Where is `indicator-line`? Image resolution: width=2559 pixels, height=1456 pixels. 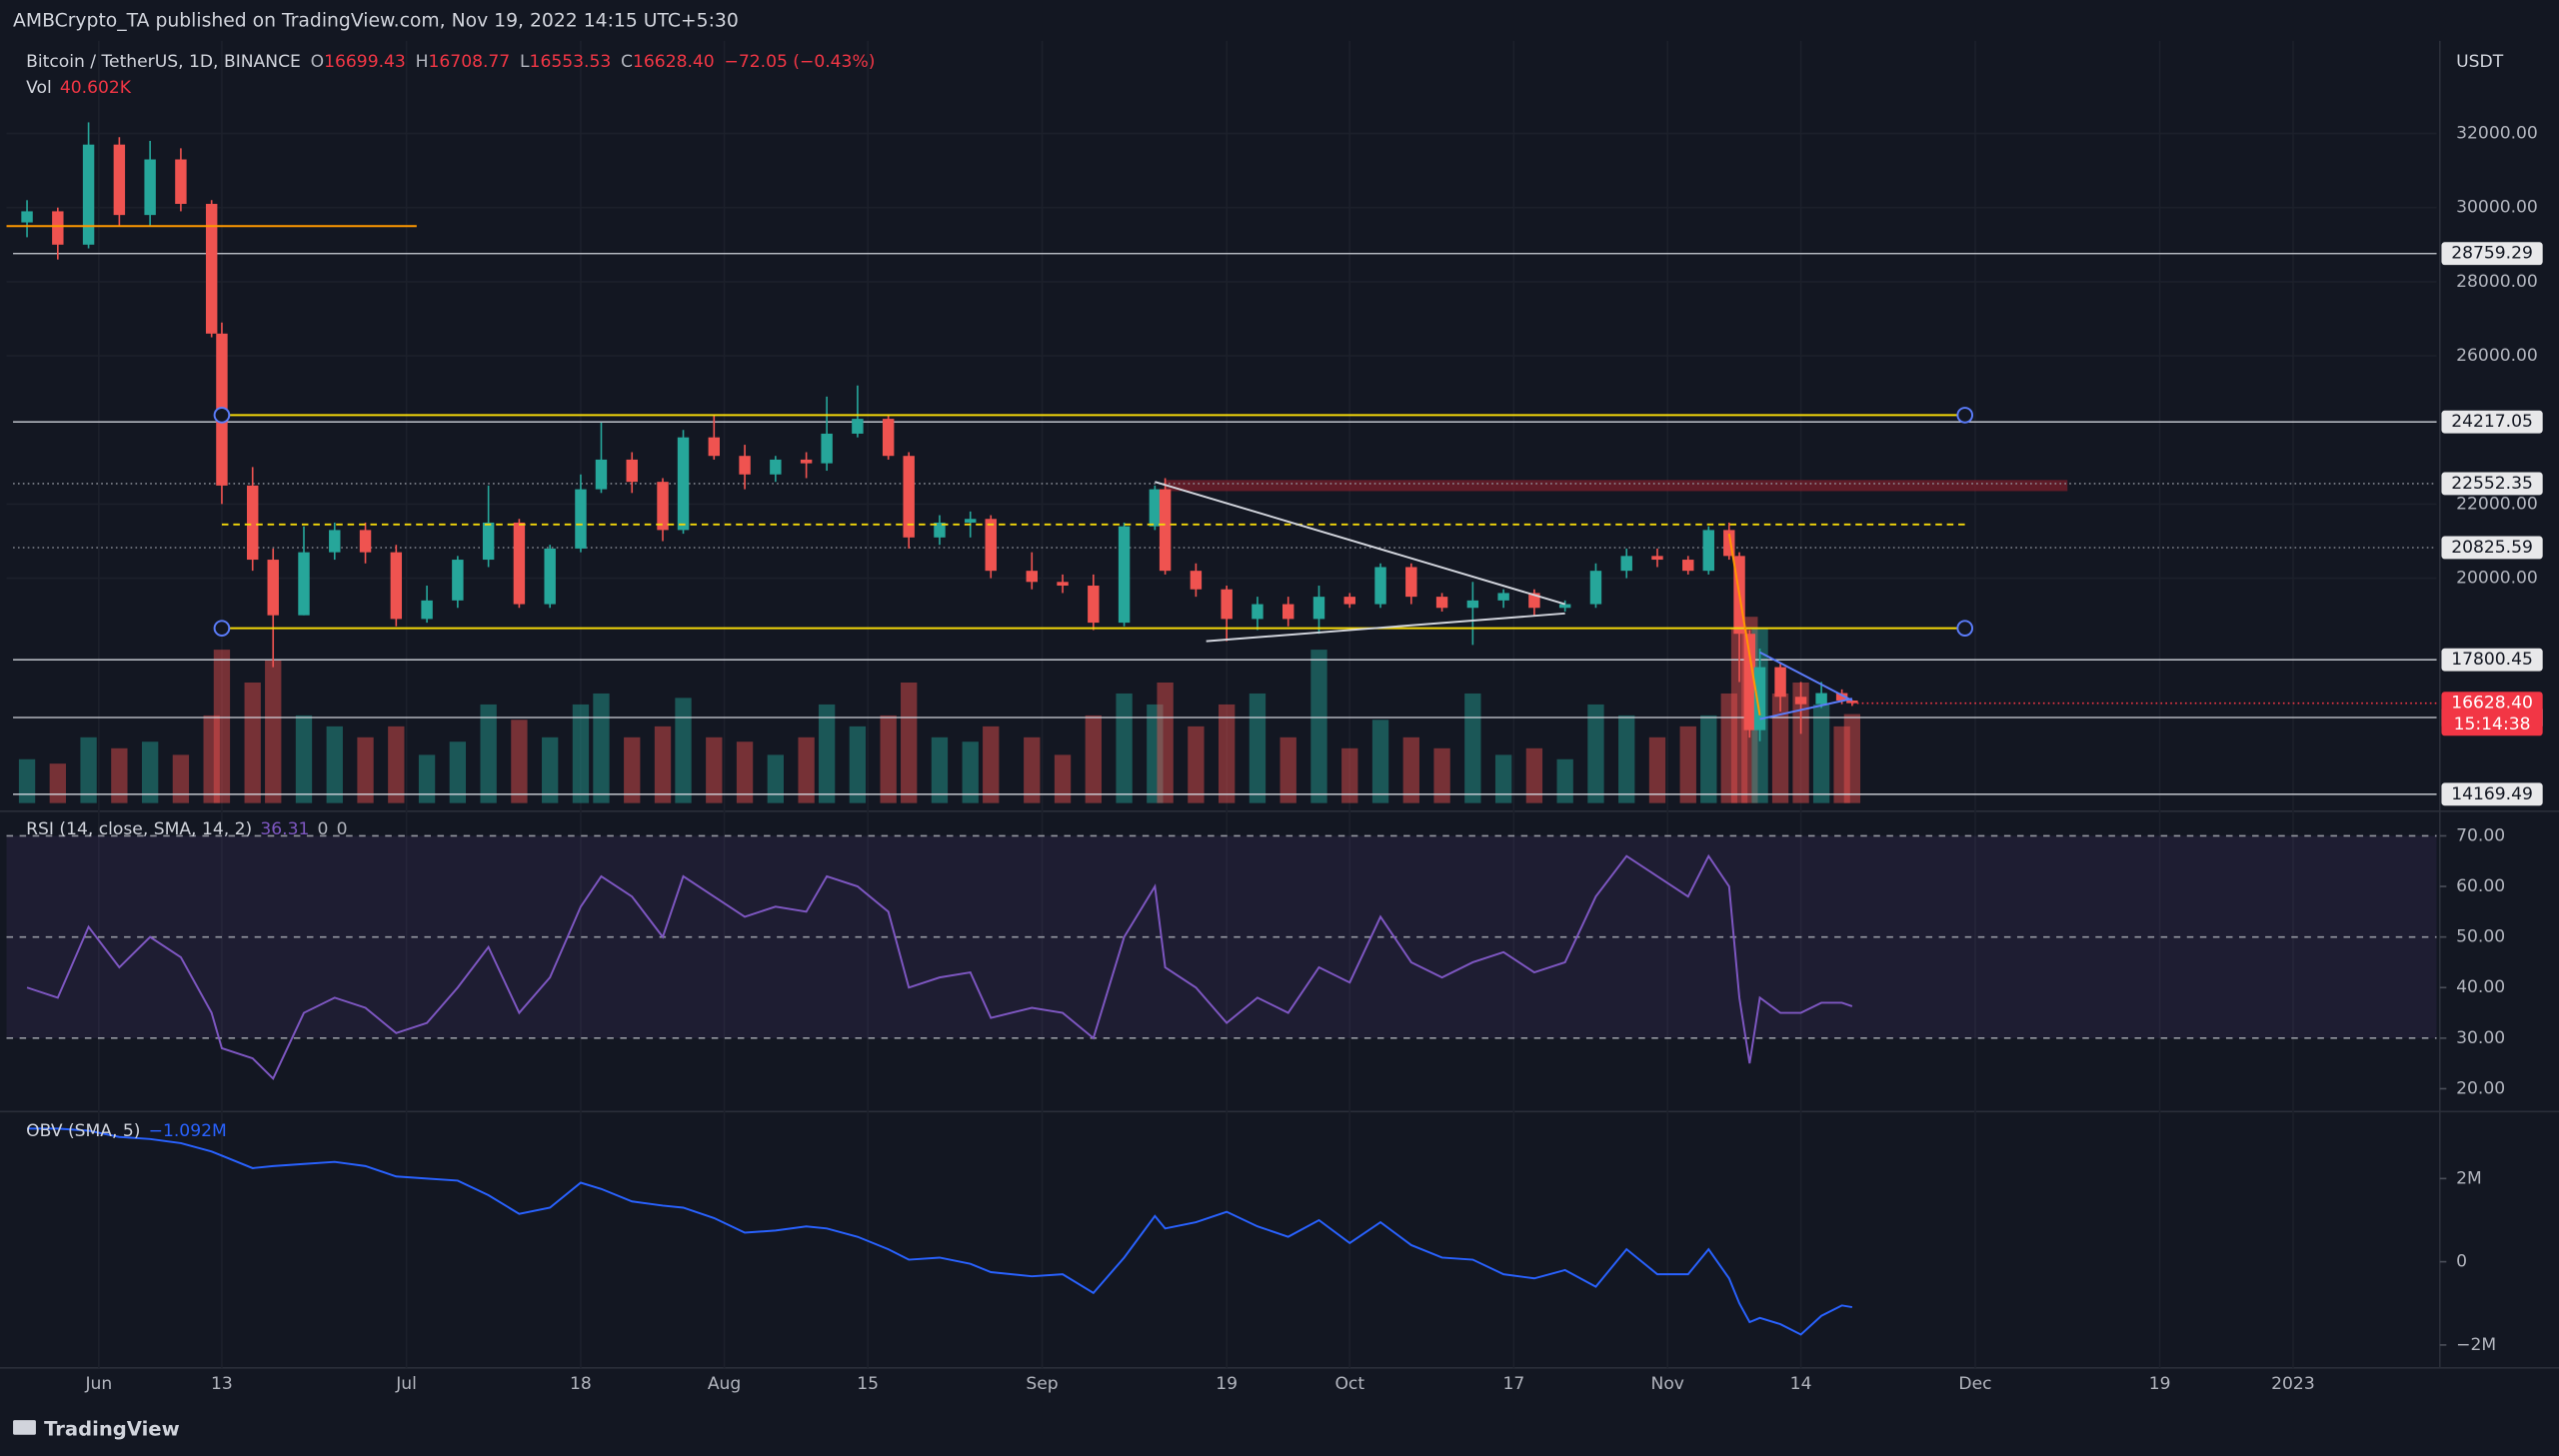
indicator-line is located at coordinates (940, 1231).